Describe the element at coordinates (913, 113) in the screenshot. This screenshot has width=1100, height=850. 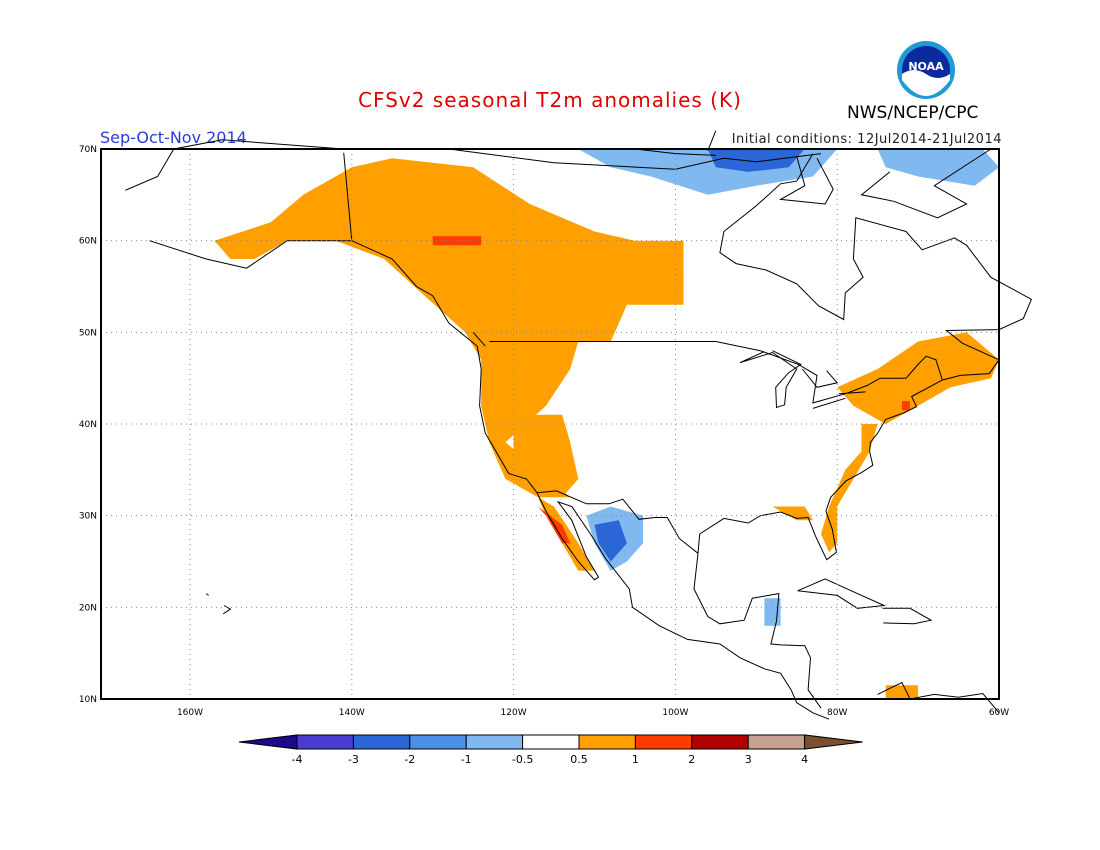
I see `agency-label: NWS/NCEP/CPC` at that location.